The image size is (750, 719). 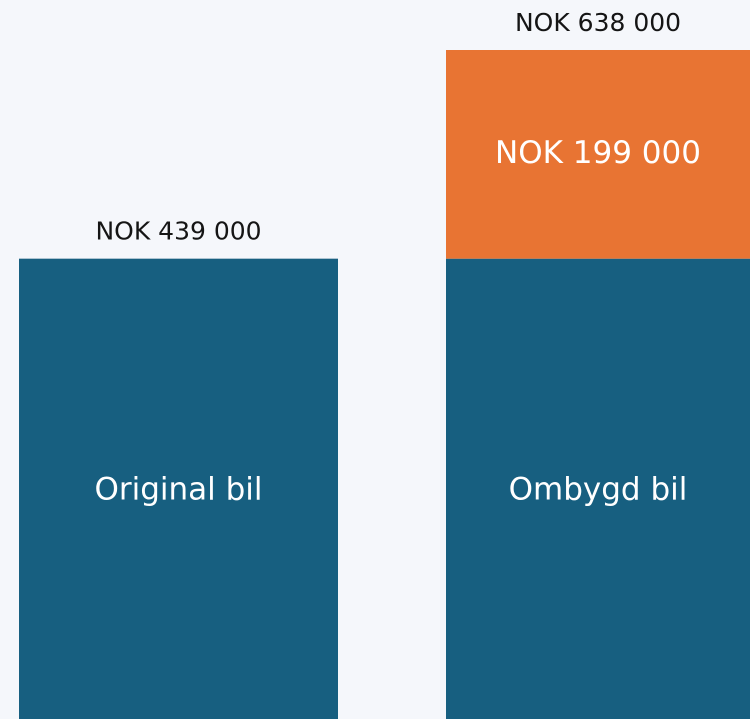 I want to click on total-label: NOK 439 000, so click(x=178, y=231).